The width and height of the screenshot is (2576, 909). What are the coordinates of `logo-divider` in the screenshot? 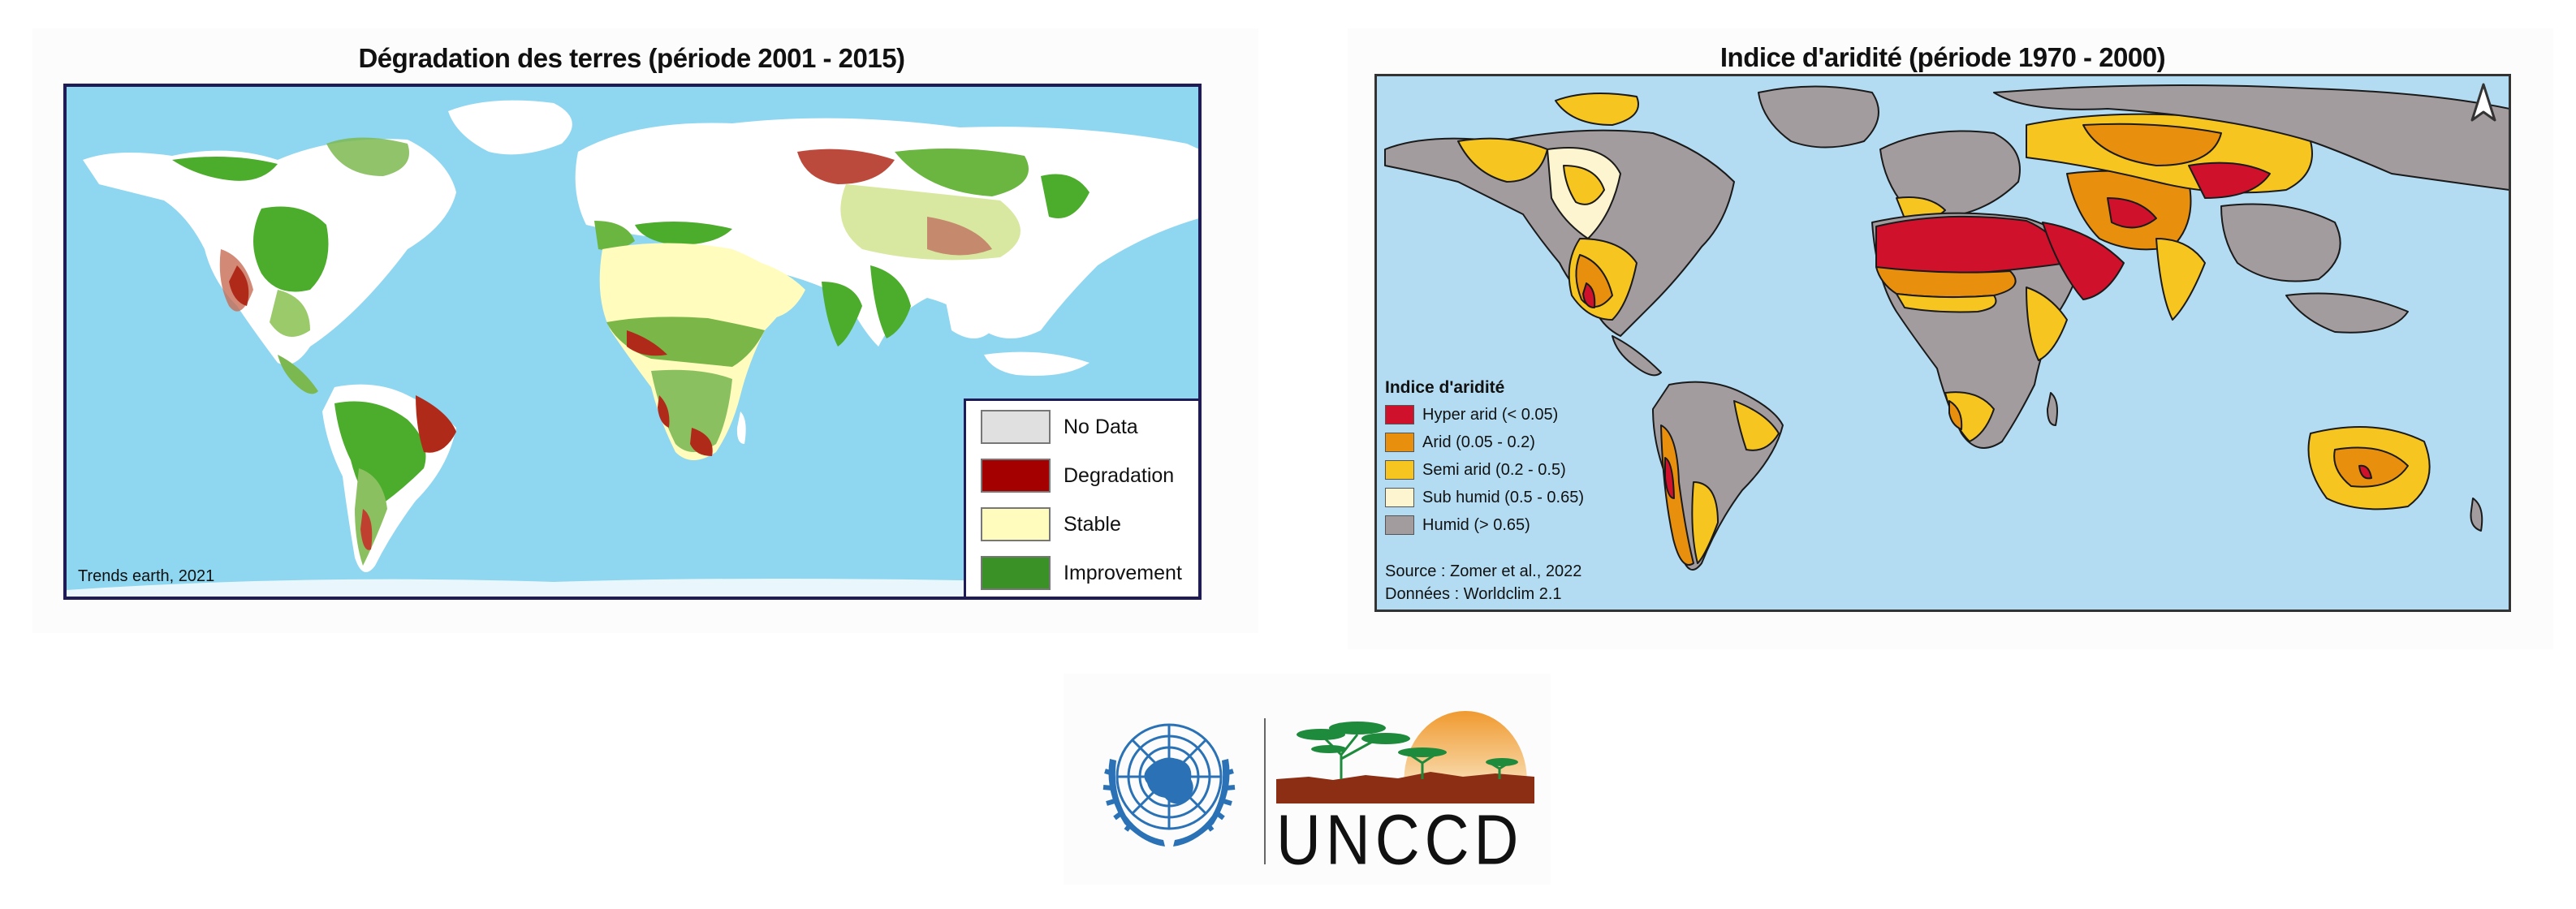 It's located at (1265, 791).